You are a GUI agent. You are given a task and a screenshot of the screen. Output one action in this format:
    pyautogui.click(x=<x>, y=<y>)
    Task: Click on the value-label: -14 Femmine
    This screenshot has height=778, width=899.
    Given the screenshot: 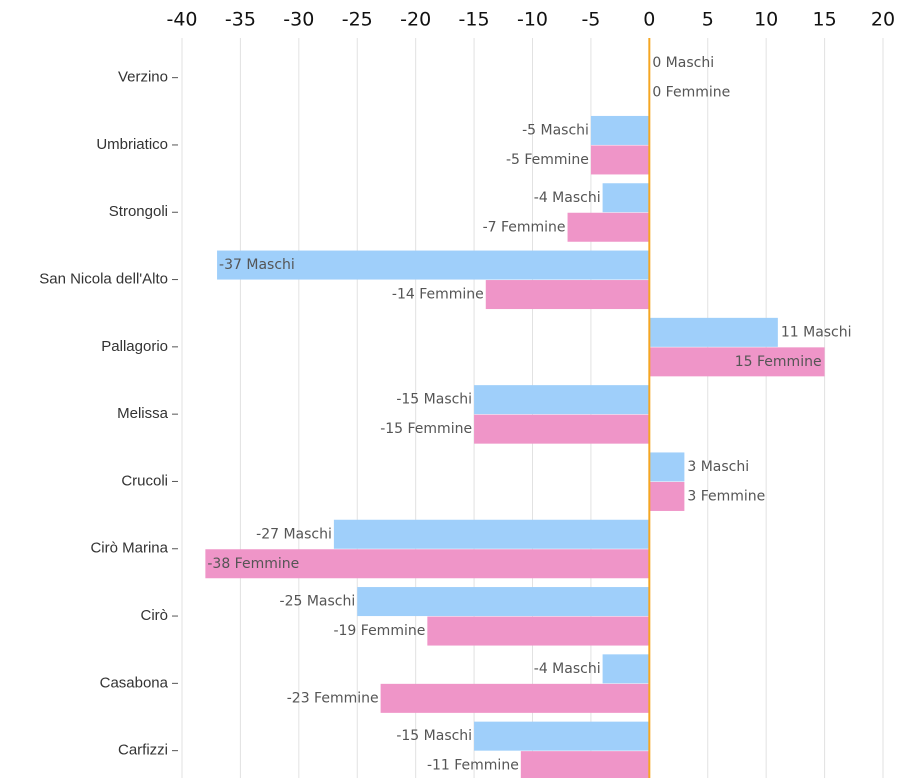 What is the action you would take?
    pyautogui.click(x=438, y=295)
    